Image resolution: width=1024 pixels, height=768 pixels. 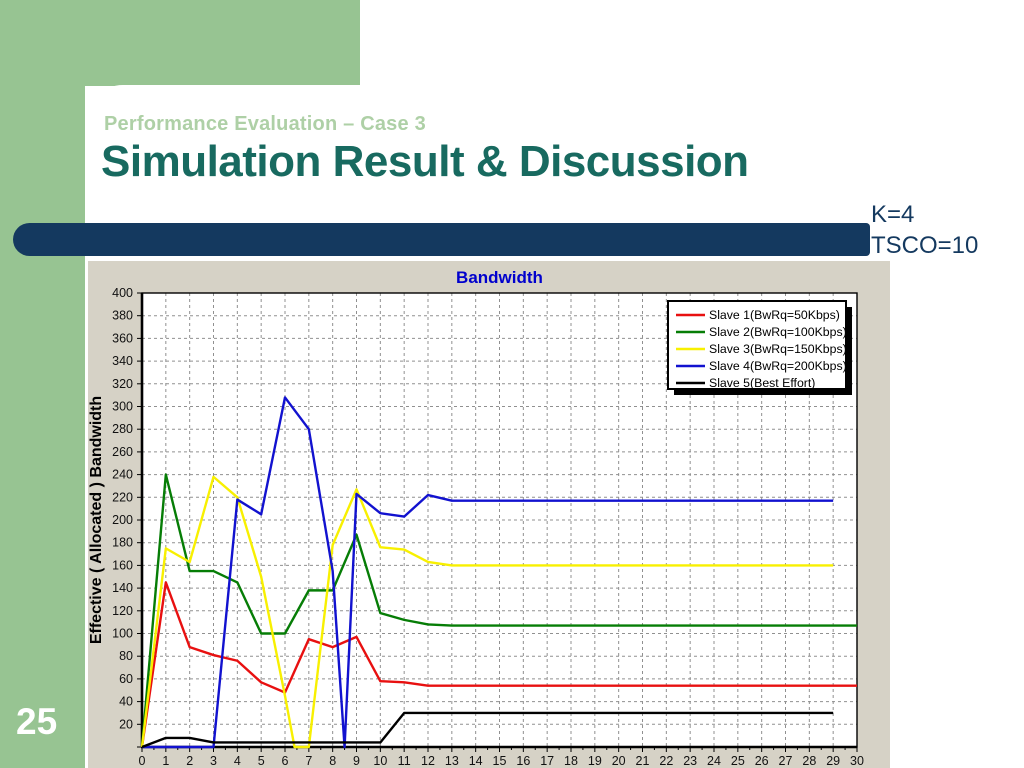 What do you see at coordinates (142, 761) in the screenshot?
I see `svg-text: 0` at bounding box center [142, 761].